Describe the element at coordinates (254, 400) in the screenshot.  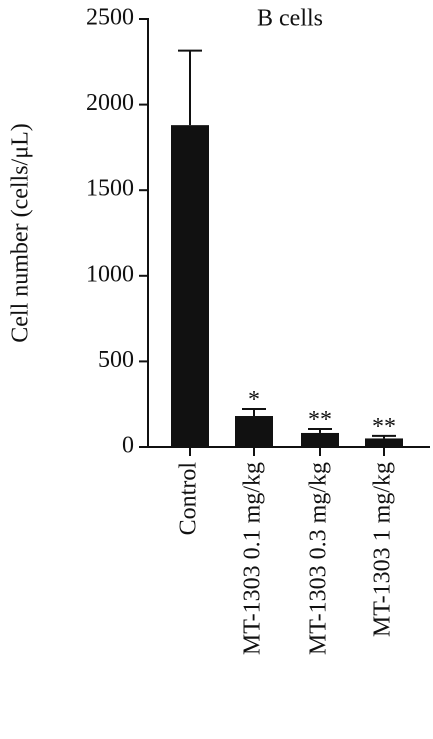
I see `significance-label: *` at that location.